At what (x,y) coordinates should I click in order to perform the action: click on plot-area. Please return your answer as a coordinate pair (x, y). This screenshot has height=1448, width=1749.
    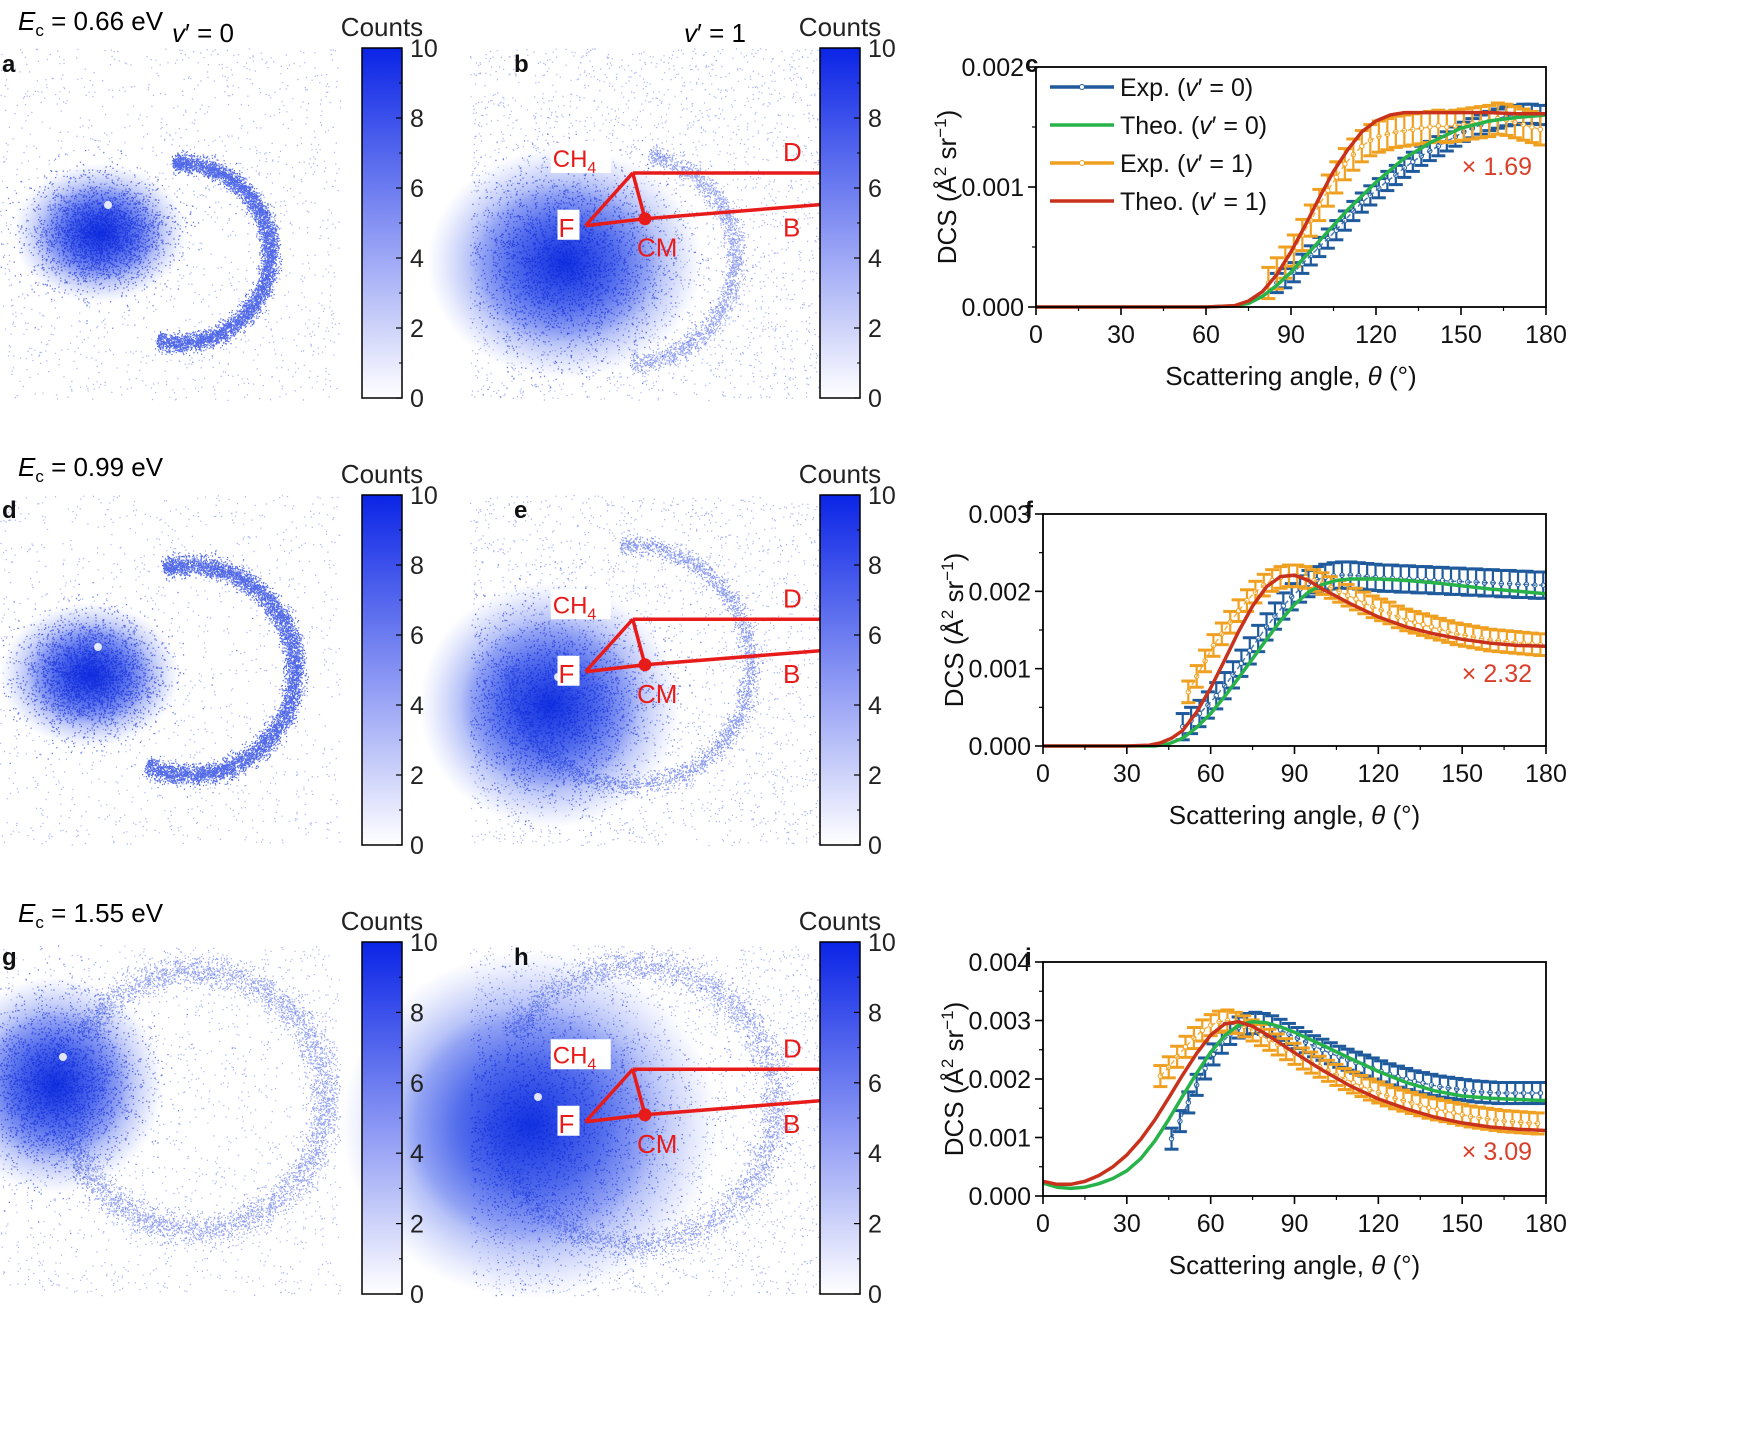
    Looking at the image, I should click on (1291, 205).